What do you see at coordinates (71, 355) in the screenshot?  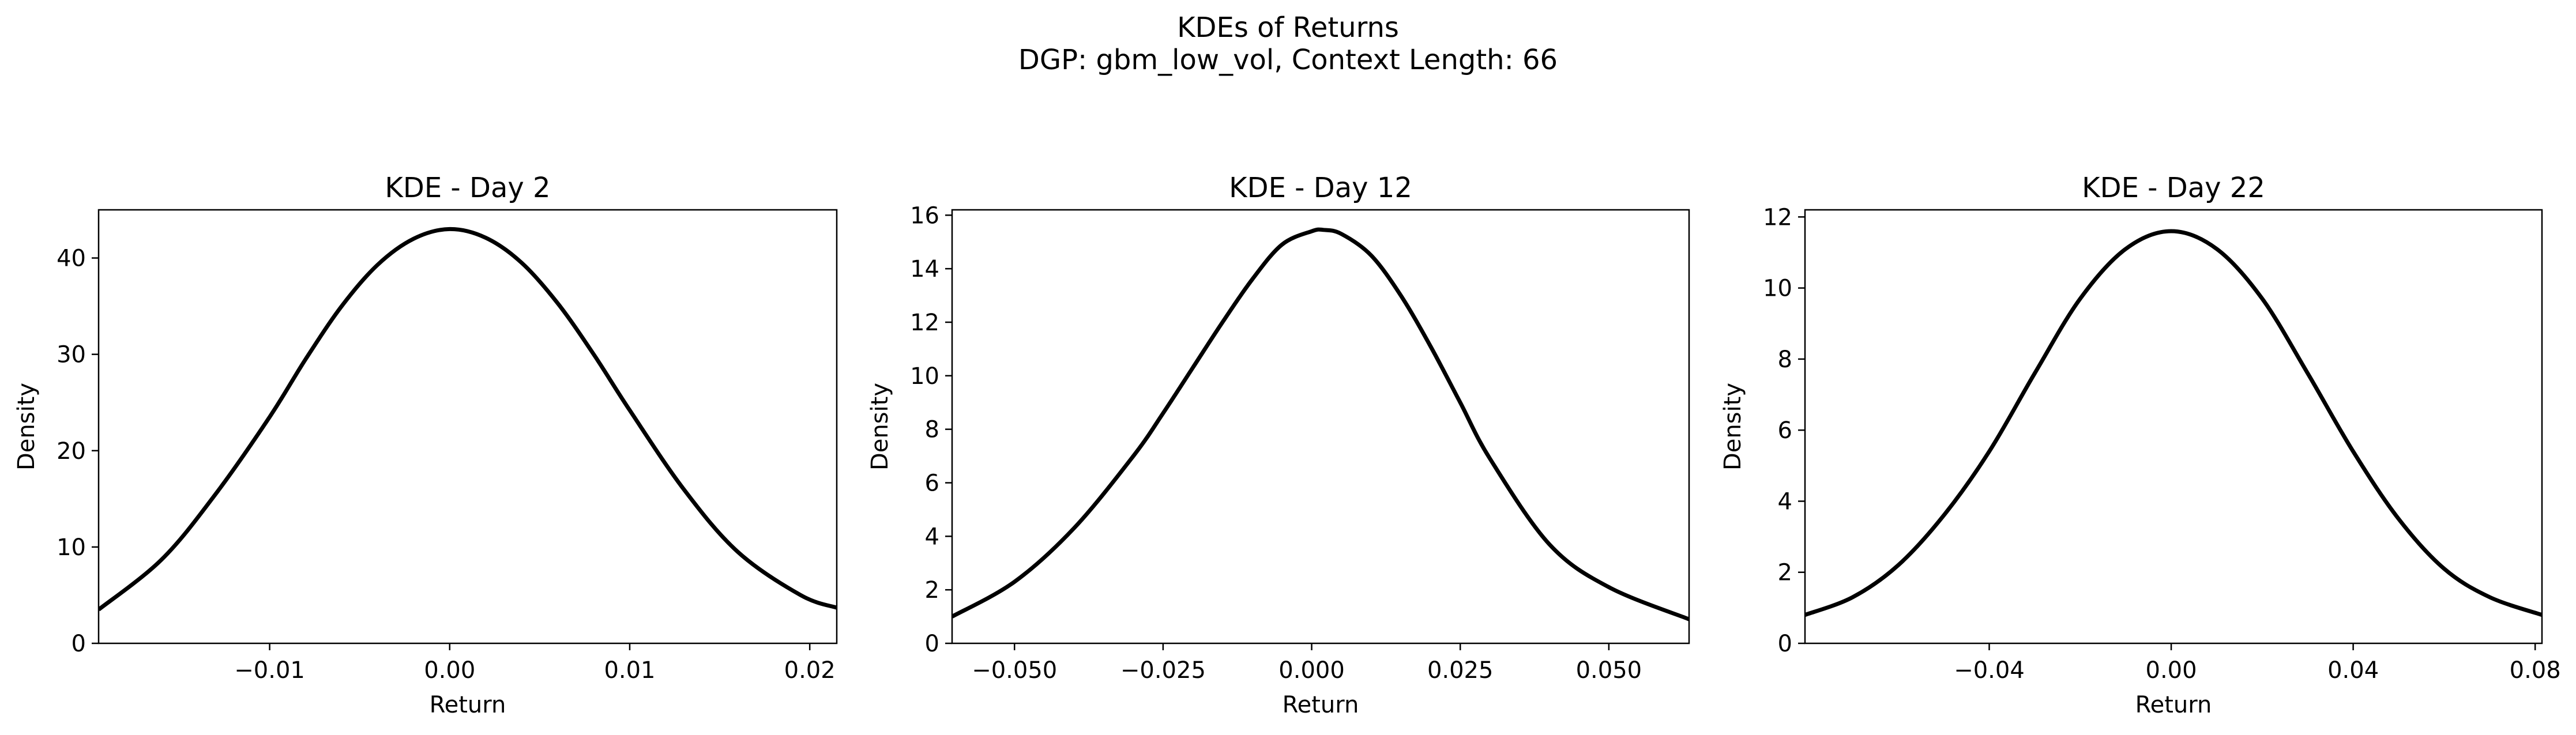 I see `y-tick-label: 30` at bounding box center [71, 355].